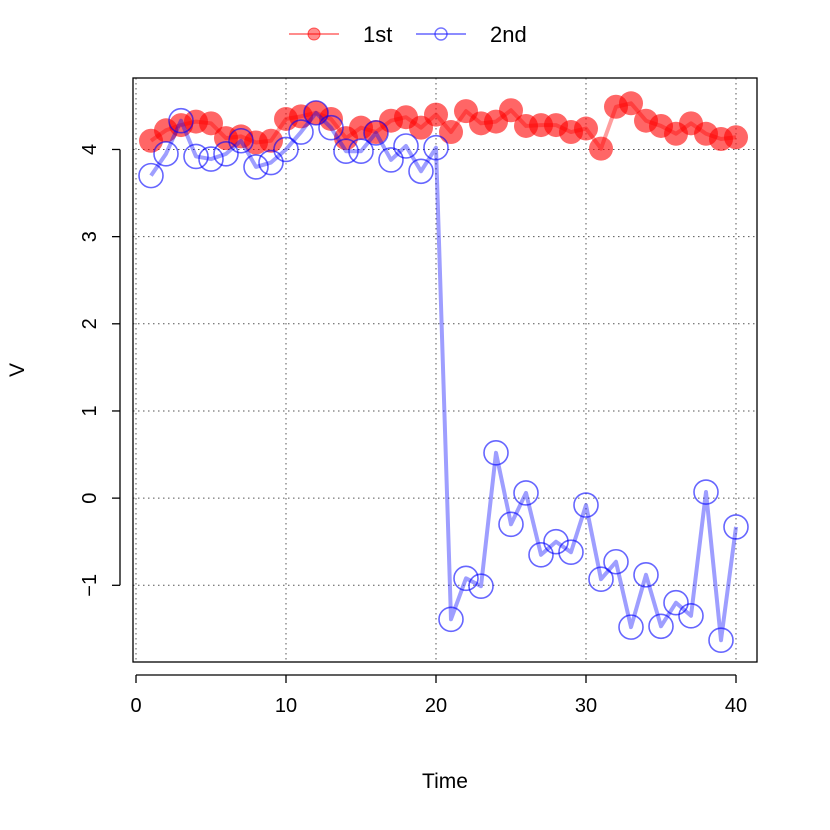  Describe the element at coordinates (90, 149) in the screenshot. I see `y-tick-label: 4` at that location.